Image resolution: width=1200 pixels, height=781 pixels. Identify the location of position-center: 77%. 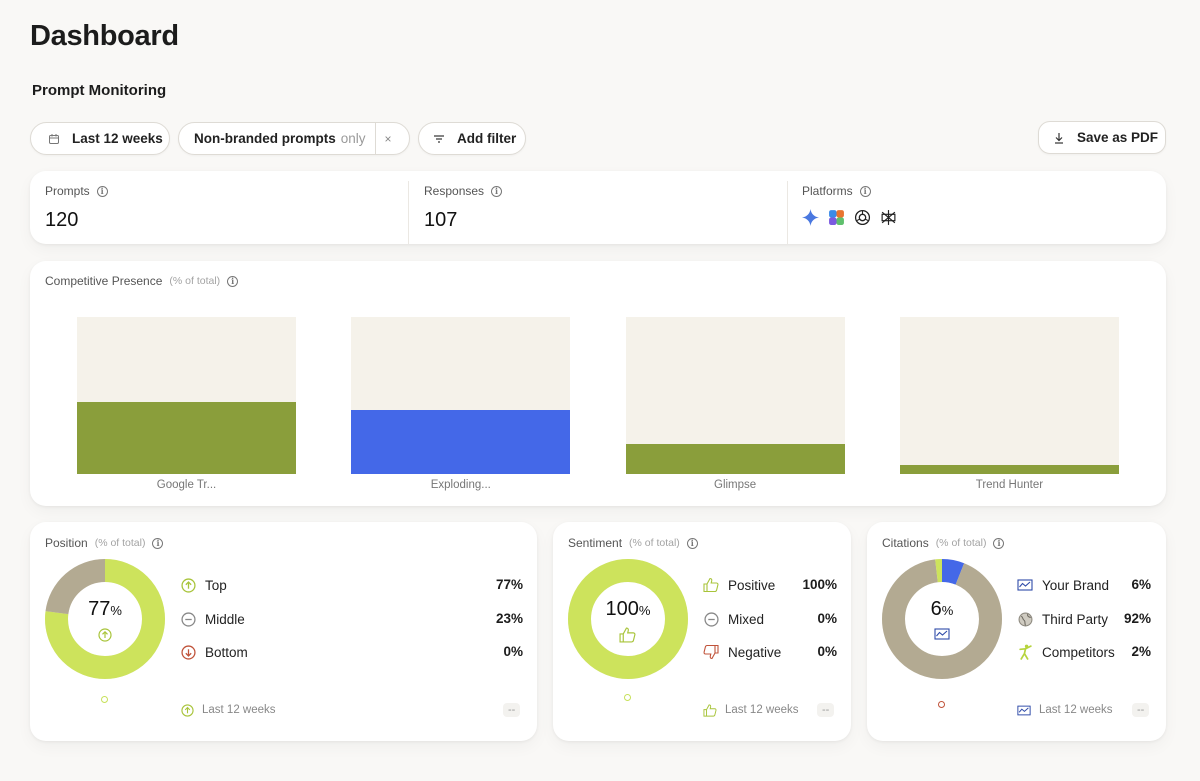
(105, 609).